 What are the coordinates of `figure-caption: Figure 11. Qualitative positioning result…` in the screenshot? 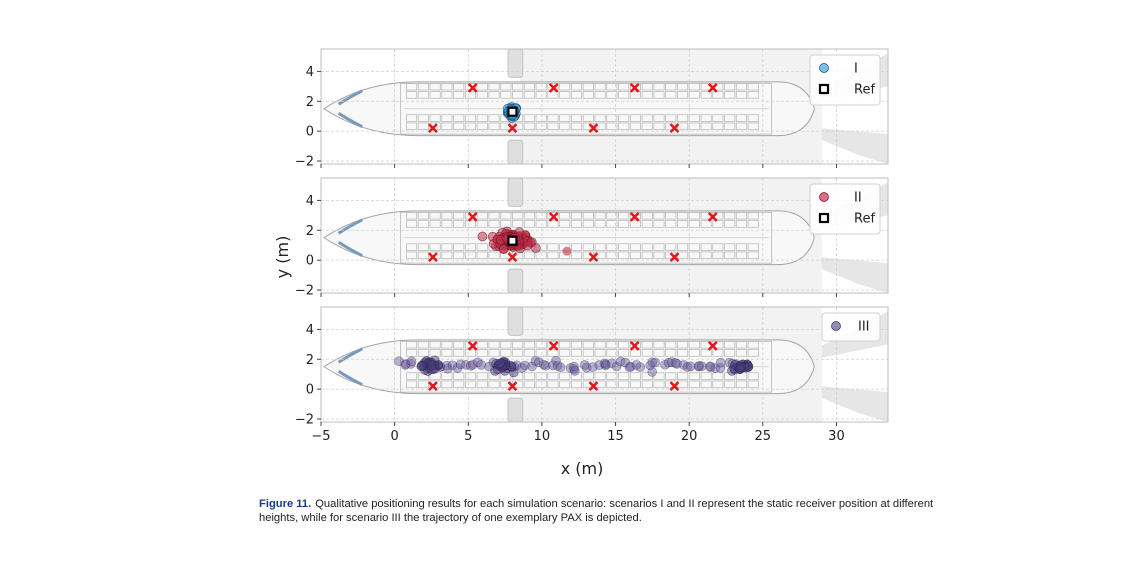 It's located at (609, 511).